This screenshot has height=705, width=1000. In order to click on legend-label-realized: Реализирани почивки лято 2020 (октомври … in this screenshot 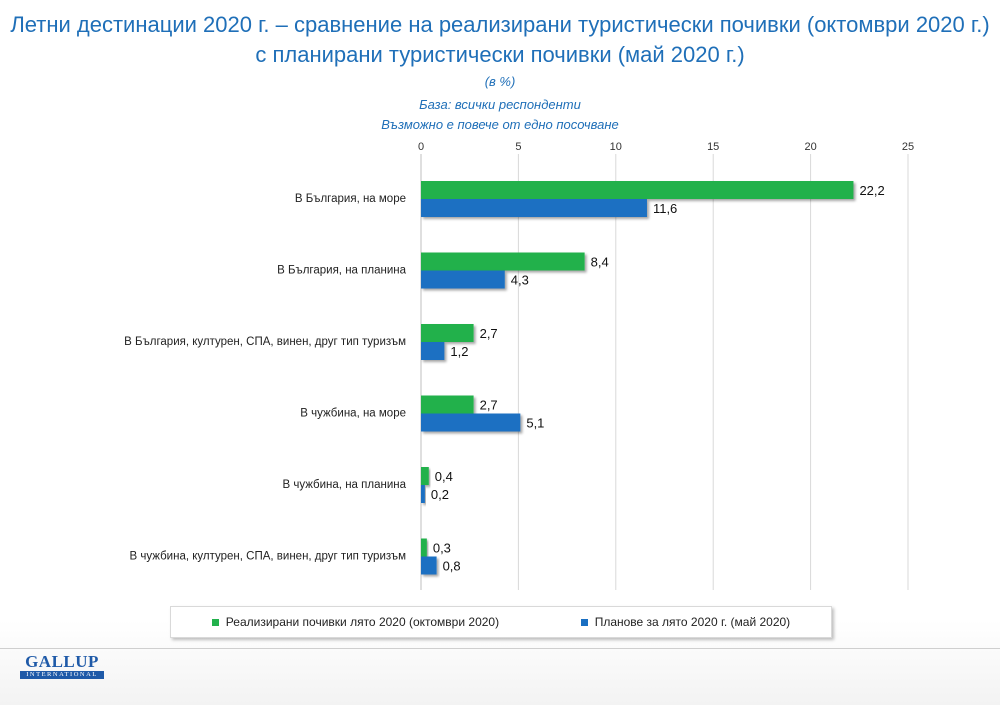, I will do `click(362, 622)`.